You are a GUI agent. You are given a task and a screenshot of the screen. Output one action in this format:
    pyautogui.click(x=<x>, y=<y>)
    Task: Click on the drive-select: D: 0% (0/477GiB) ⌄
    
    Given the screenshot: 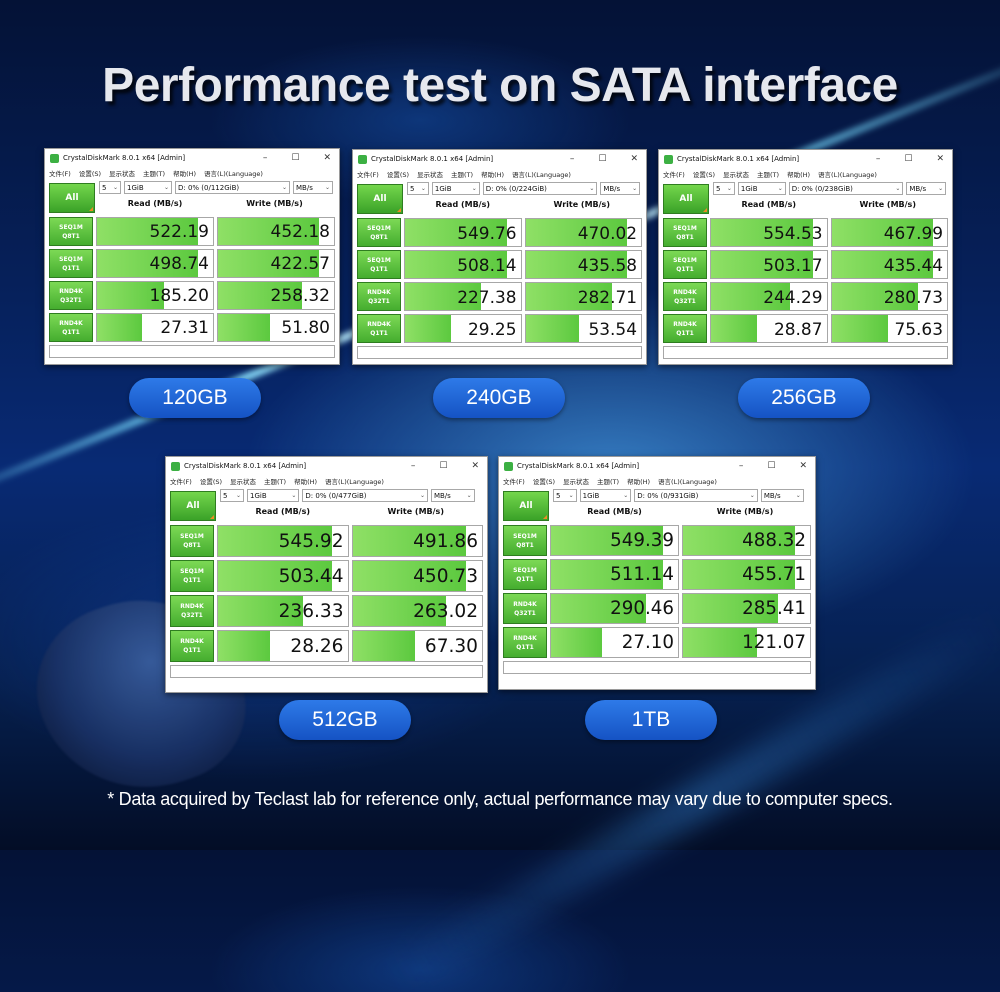 What is the action you would take?
    pyautogui.click(x=365, y=495)
    